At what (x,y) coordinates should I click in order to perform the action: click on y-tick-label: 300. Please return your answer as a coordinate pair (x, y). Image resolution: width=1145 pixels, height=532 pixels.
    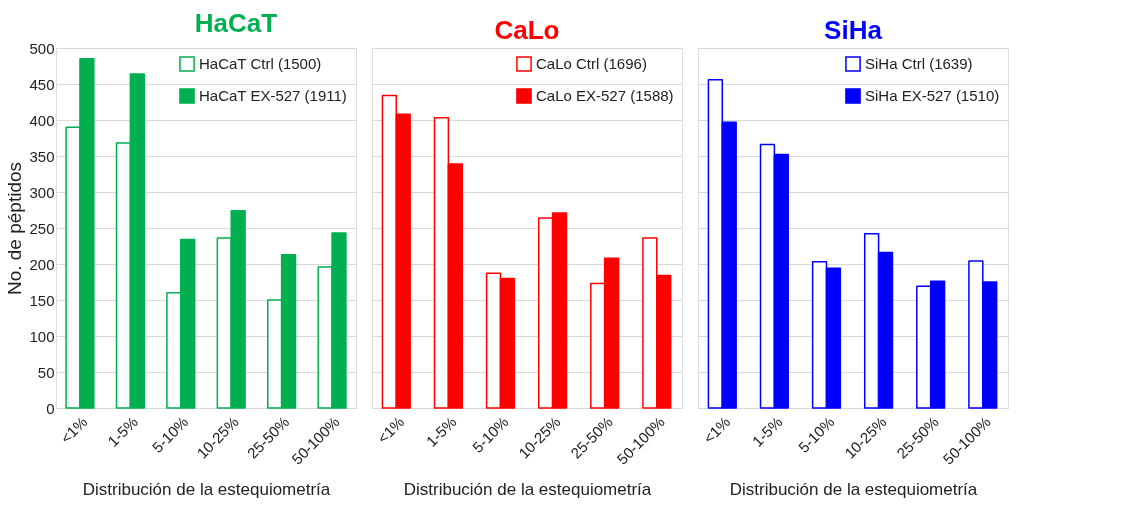
    Looking at the image, I should click on (42, 192).